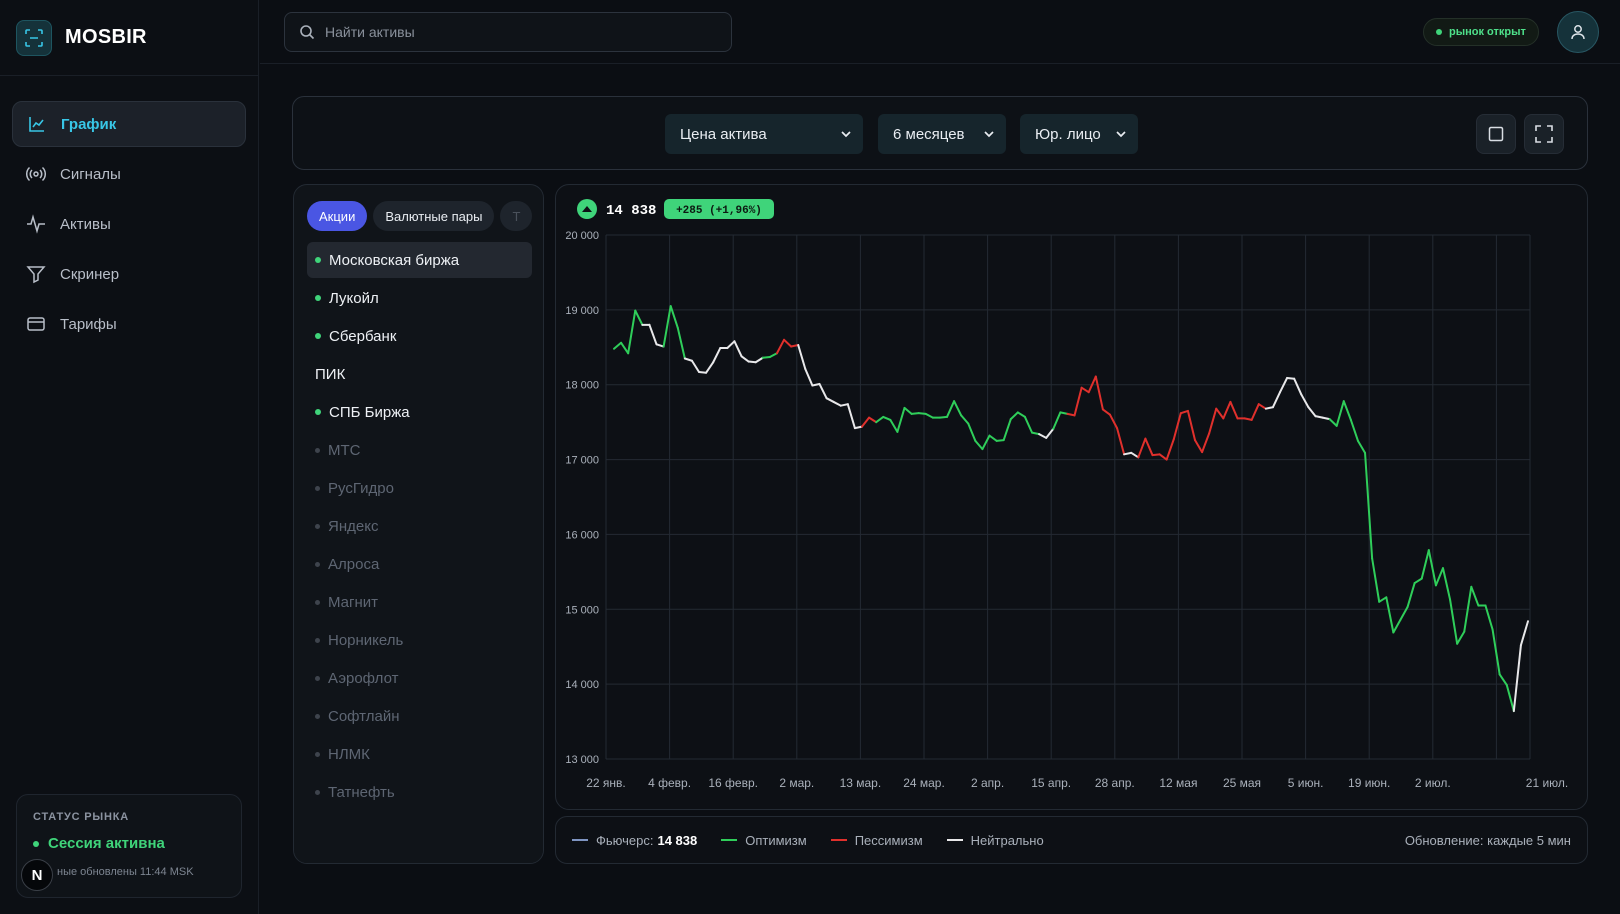 The image size is (1620, 914). I want to click on nav-label: График, so click(89, 124).